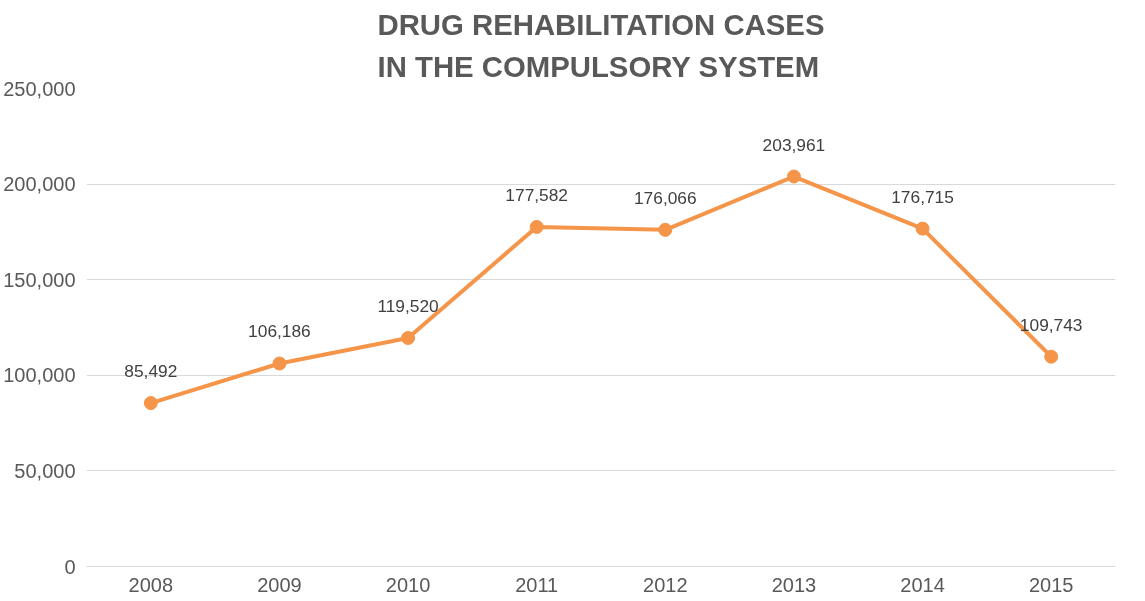  I want to click on y-tick-label: 100,000, so click(39, 375).